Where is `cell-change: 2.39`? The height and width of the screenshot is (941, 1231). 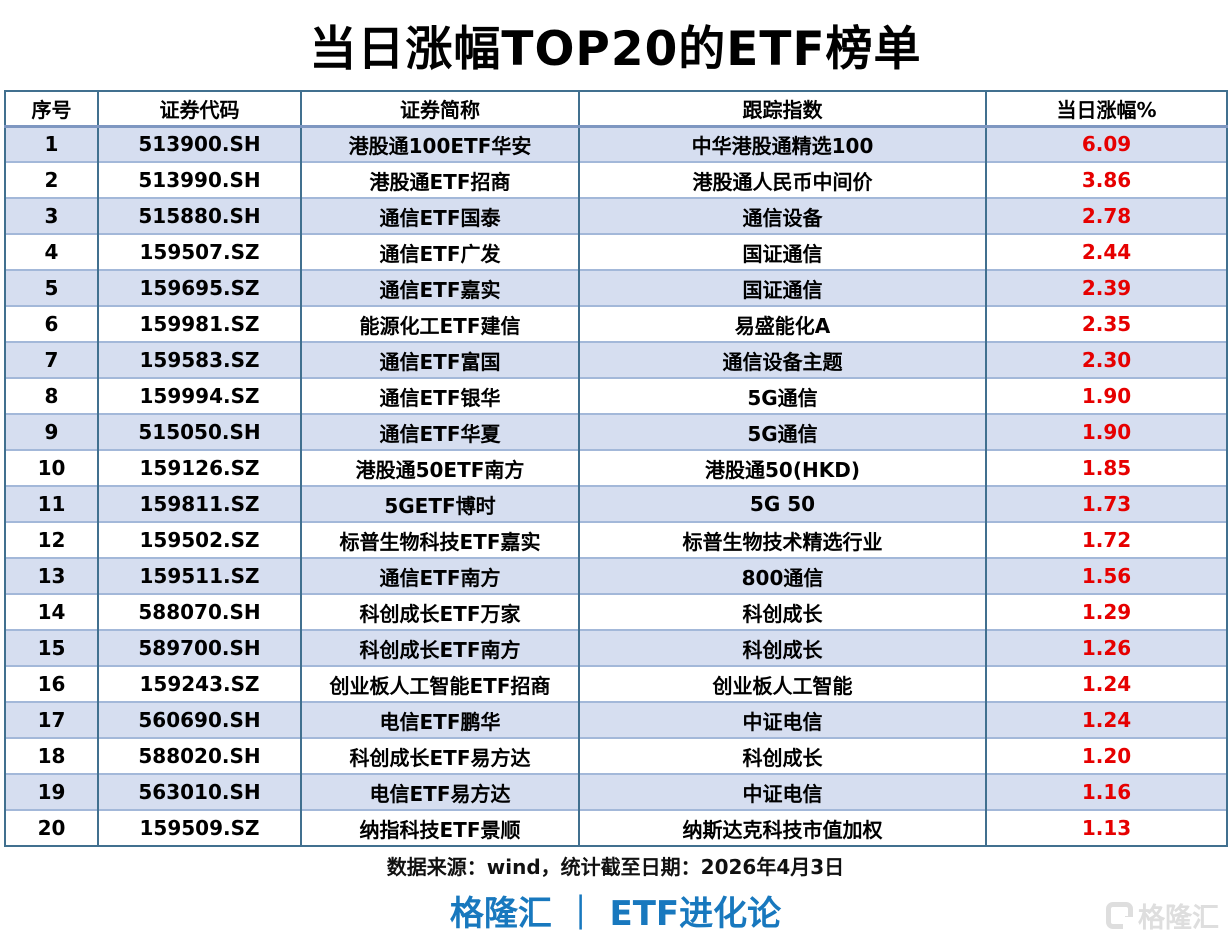
cell-change: 2.39 is located at coordinates (1106, 287).